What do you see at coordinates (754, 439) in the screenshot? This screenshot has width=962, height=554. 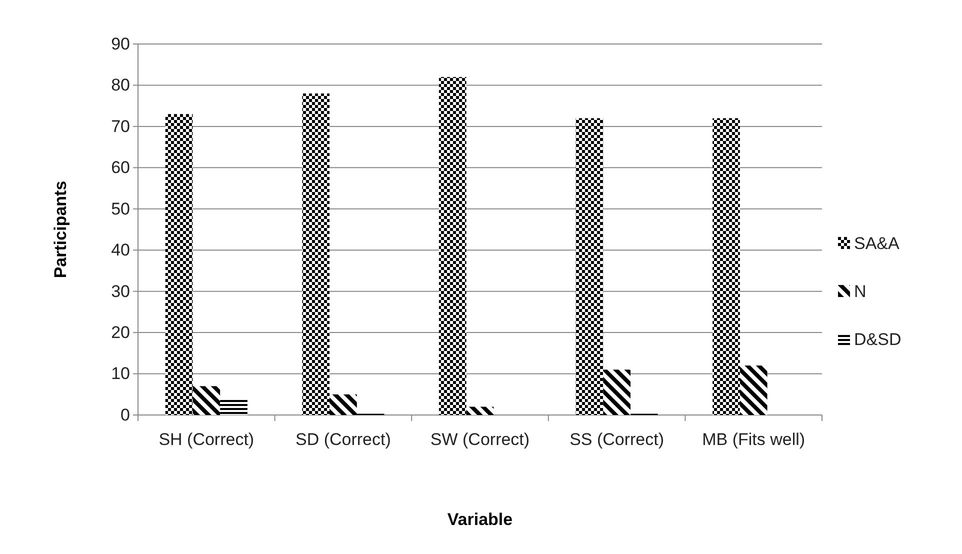 I see `x-tick-label: MB (Fits well)` at bounding box center [754, 439].